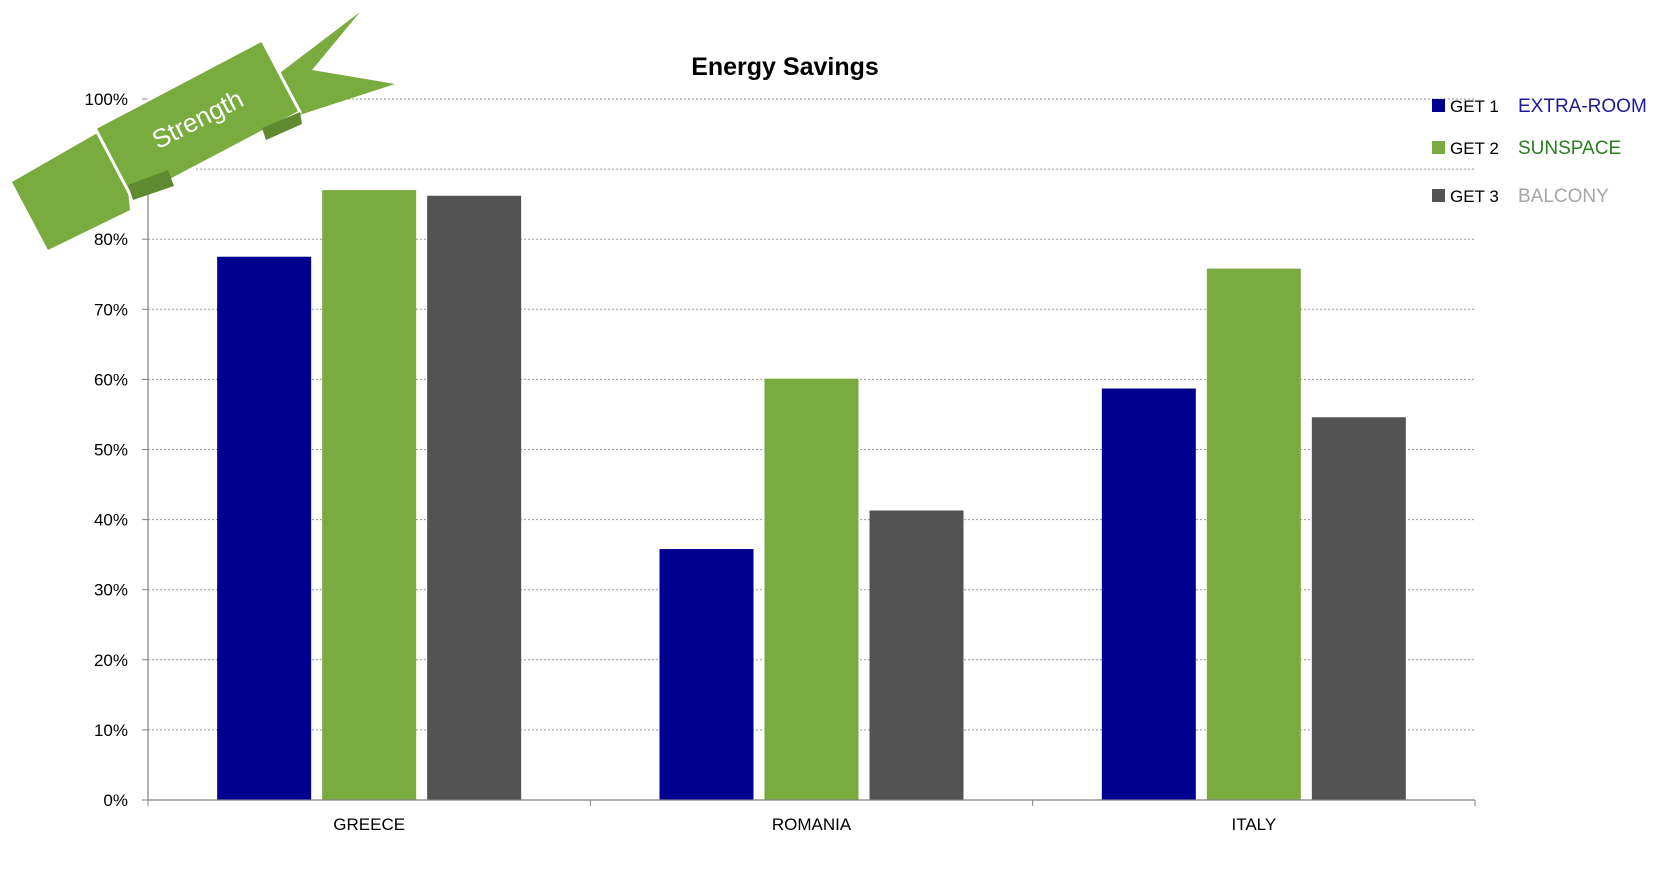 Image resolution: width=1667 pixels, height=886 pixels. I want to click on y-tick-label: 40%, so click(111, 520).